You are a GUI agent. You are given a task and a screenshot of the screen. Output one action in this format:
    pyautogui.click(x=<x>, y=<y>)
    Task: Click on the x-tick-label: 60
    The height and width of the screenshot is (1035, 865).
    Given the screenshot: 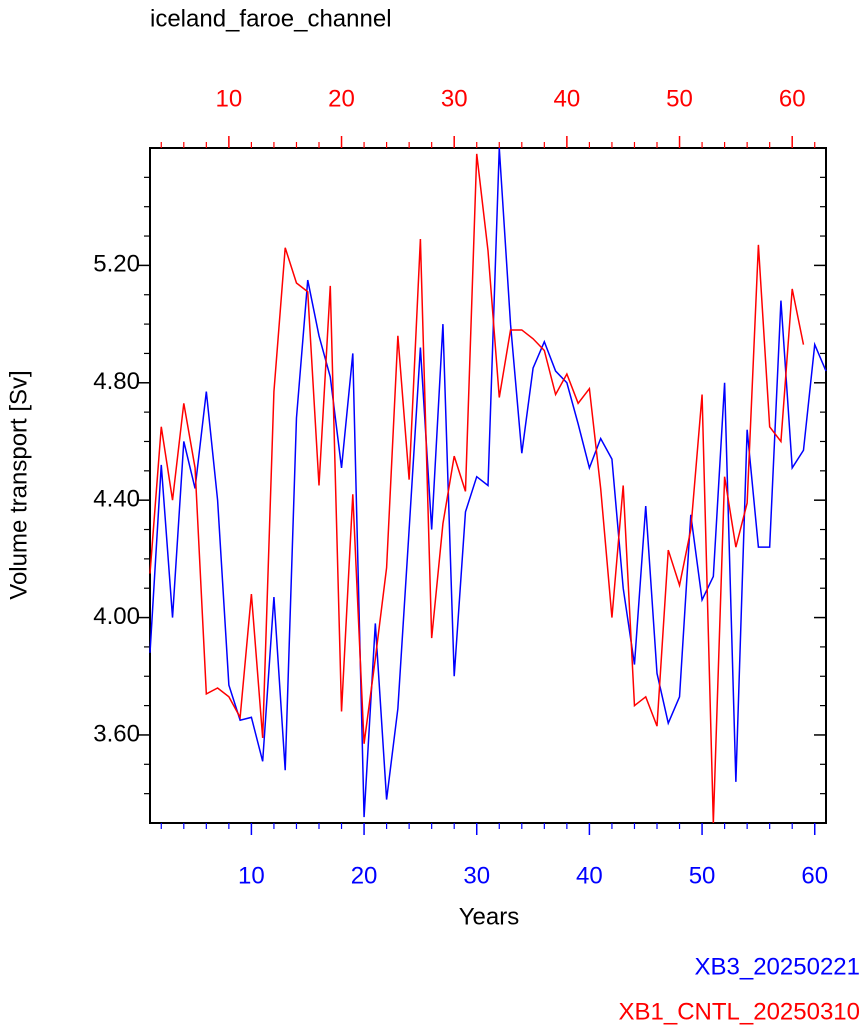 What is the action you would take?
    pyautogui.click(x=814, y=875)
    